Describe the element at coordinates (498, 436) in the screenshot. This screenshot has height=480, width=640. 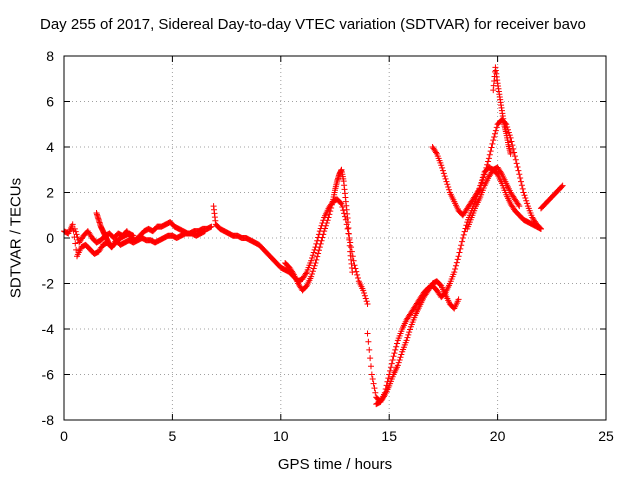
I see `x-tick-label: 20` at that location.